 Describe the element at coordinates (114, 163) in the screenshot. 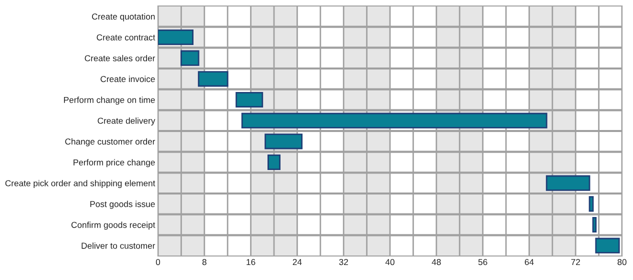

I see `y-tick-label: Perform price change` at that location.